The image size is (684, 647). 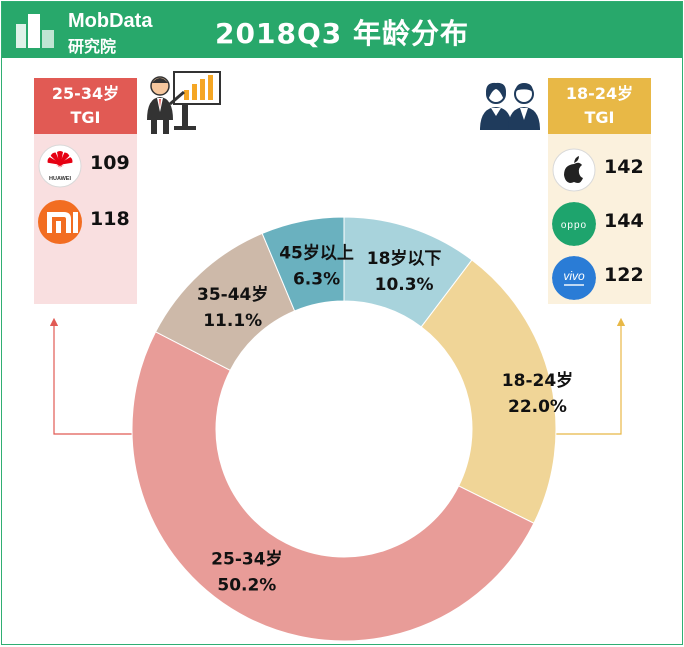 What do you see at coordinates (92, 46) in the screenshot?
I see `logo-subtitle: 研究院` at bounding box center [92, 46].